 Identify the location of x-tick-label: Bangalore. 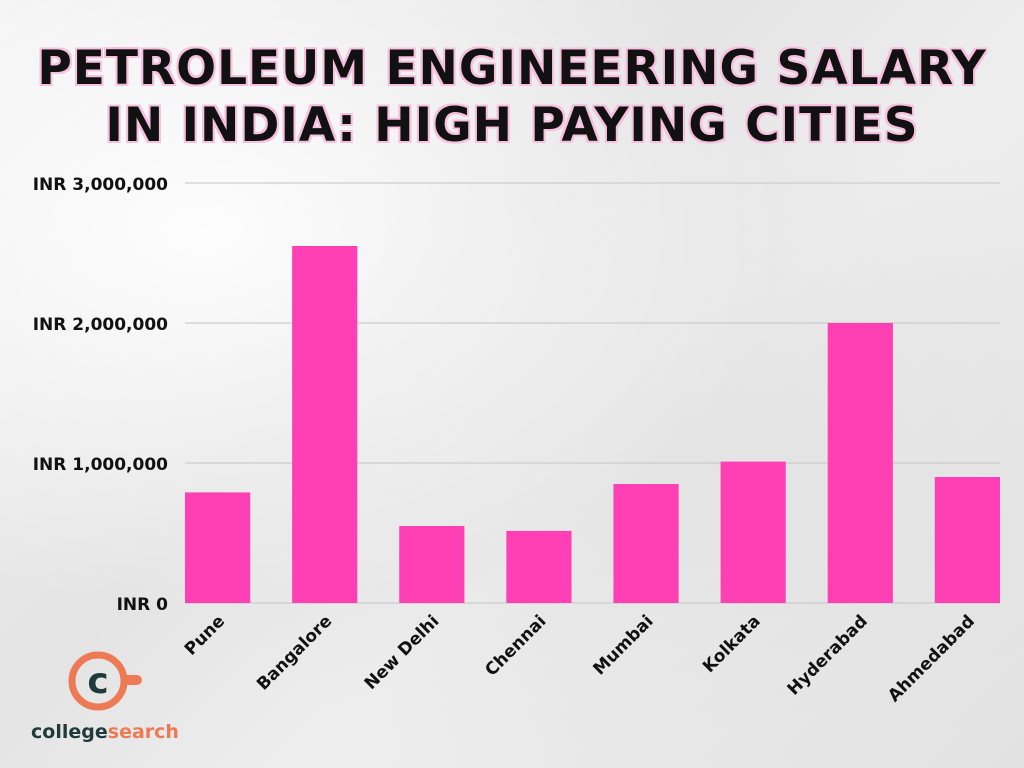
(294, 652).